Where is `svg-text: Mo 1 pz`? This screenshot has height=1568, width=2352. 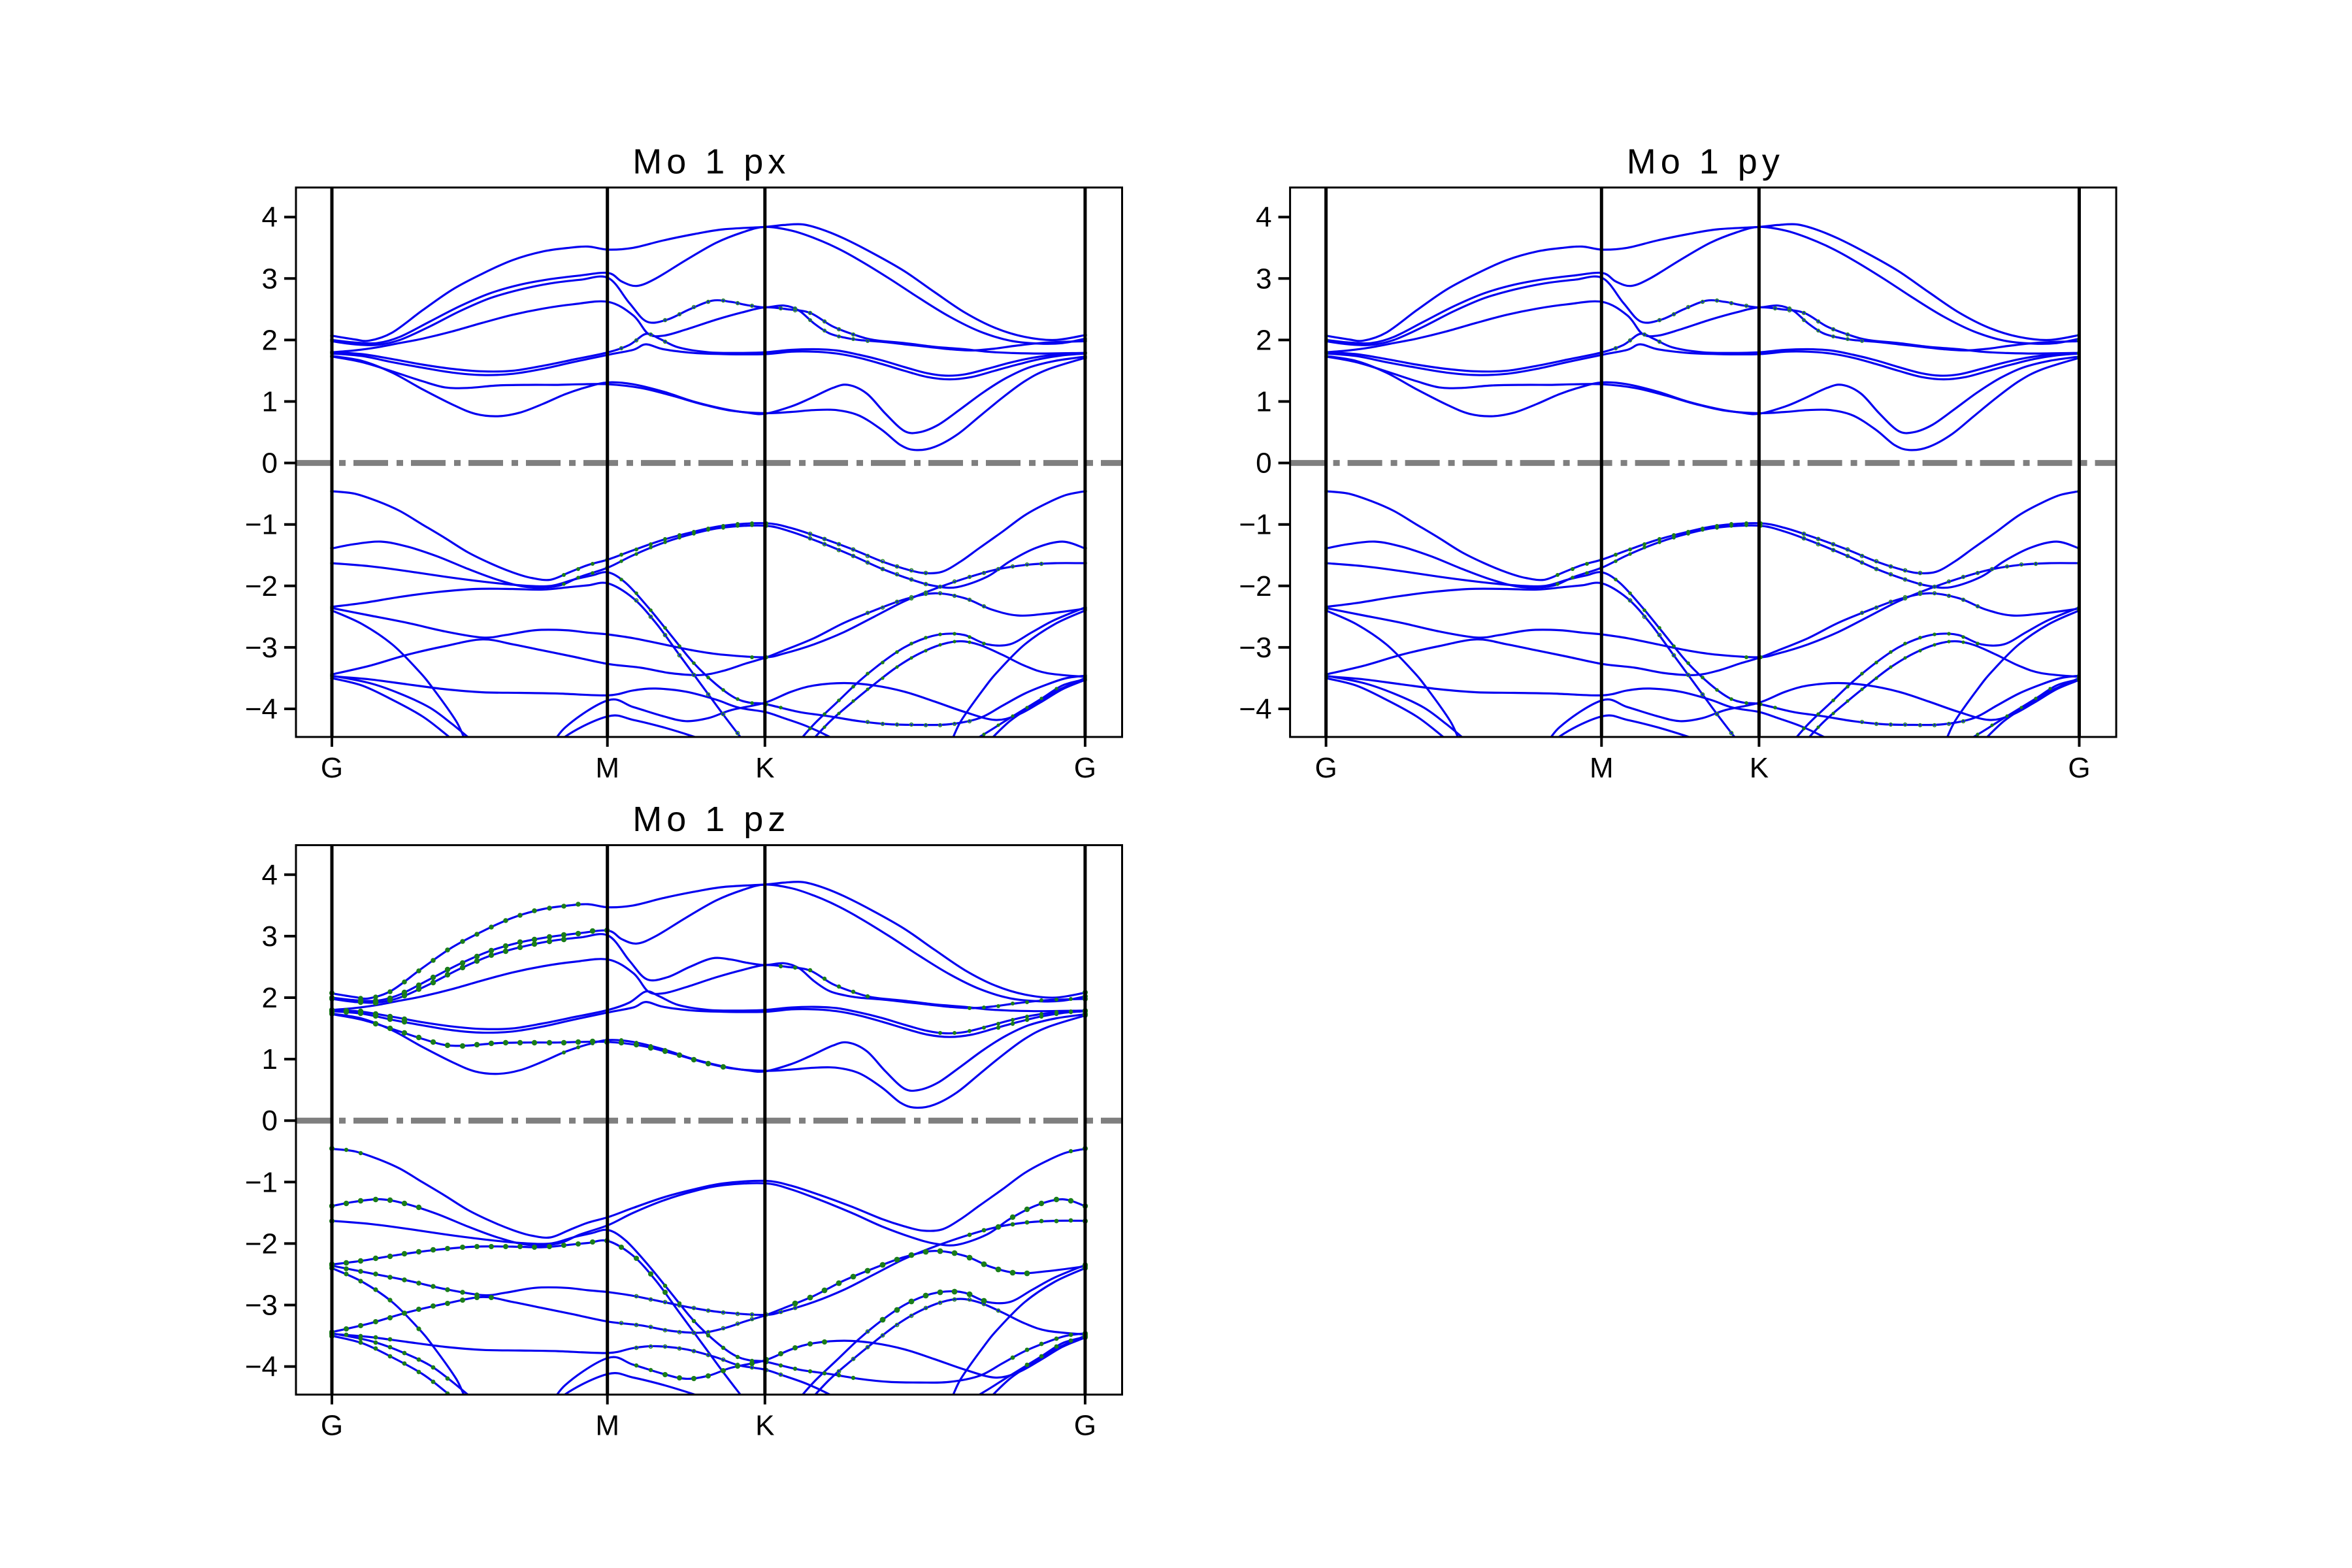
svg-text: Mo 1 pz is located at coordinates (711, 819).